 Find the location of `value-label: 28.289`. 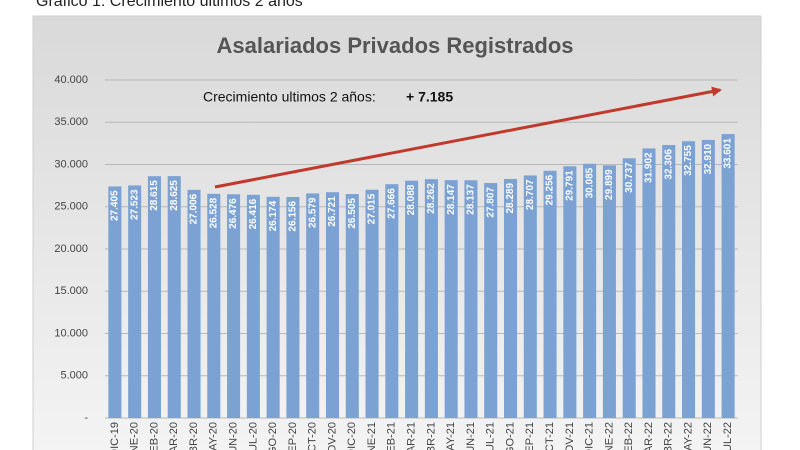

value-label: 28.289 is located at coordinates (510, 198).